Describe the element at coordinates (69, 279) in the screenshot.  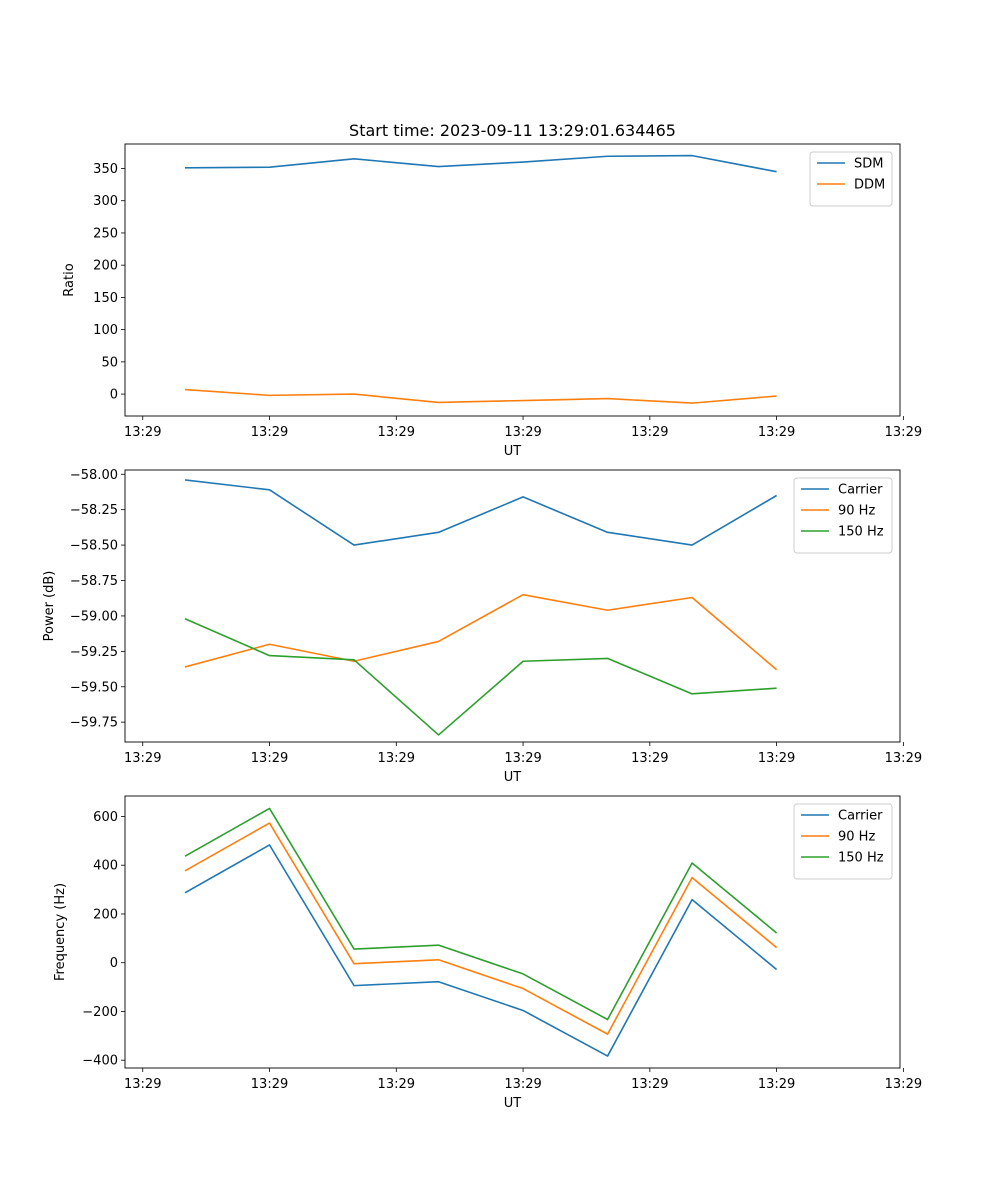
I see `y-axis-label: Ratio` at that location.